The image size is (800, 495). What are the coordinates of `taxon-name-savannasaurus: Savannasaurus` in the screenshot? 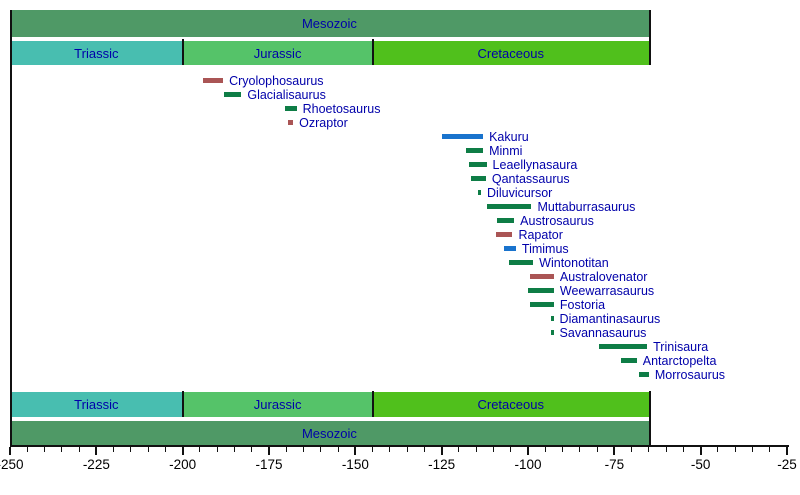 It's located at (603, 333).